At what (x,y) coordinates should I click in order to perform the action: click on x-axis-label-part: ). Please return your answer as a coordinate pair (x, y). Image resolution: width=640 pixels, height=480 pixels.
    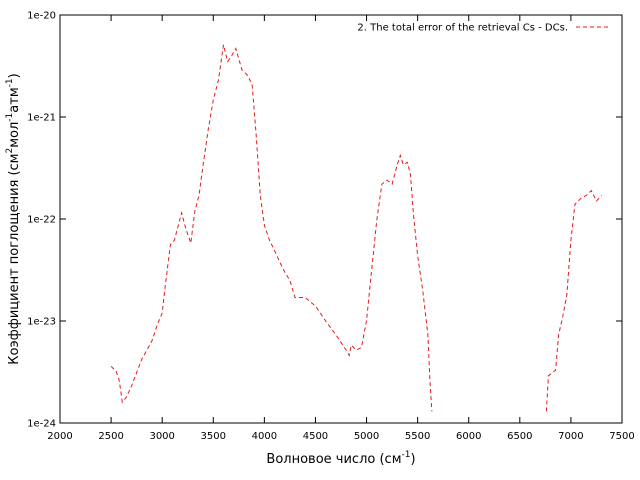
    Looking at the image, I should click on (412, 459).